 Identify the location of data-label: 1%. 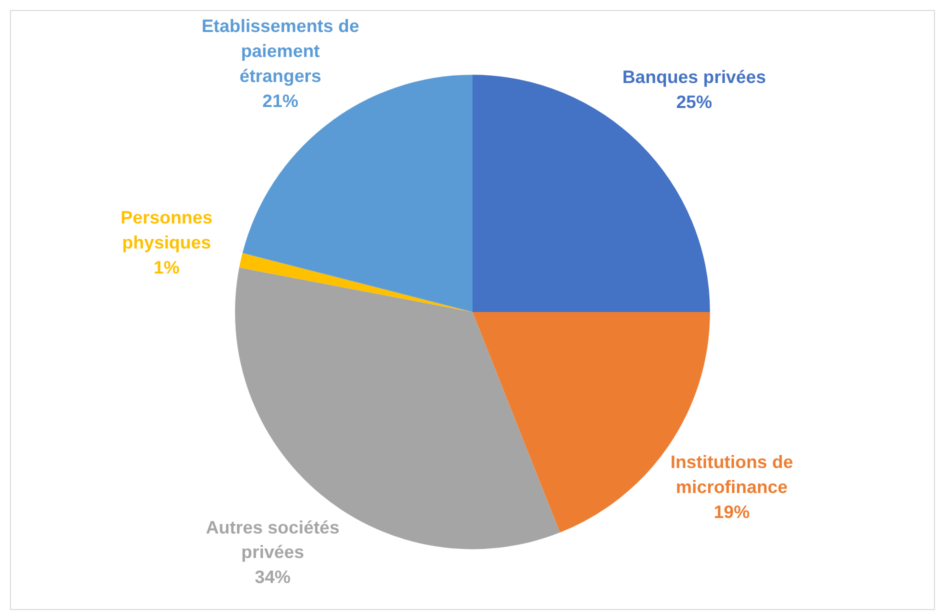
(167, 268).